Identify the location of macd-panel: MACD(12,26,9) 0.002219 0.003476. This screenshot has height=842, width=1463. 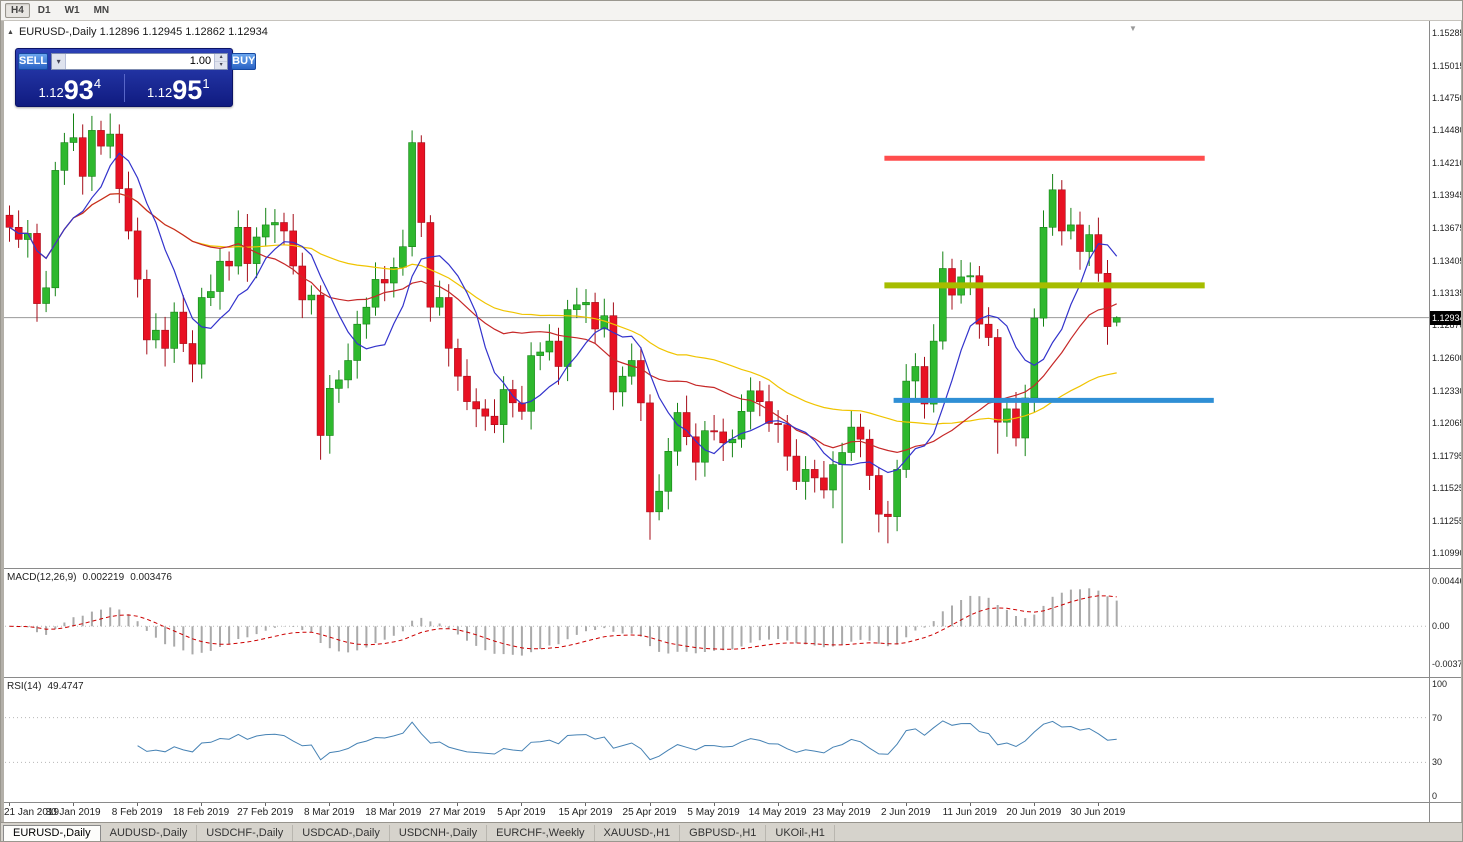
(715, 623).